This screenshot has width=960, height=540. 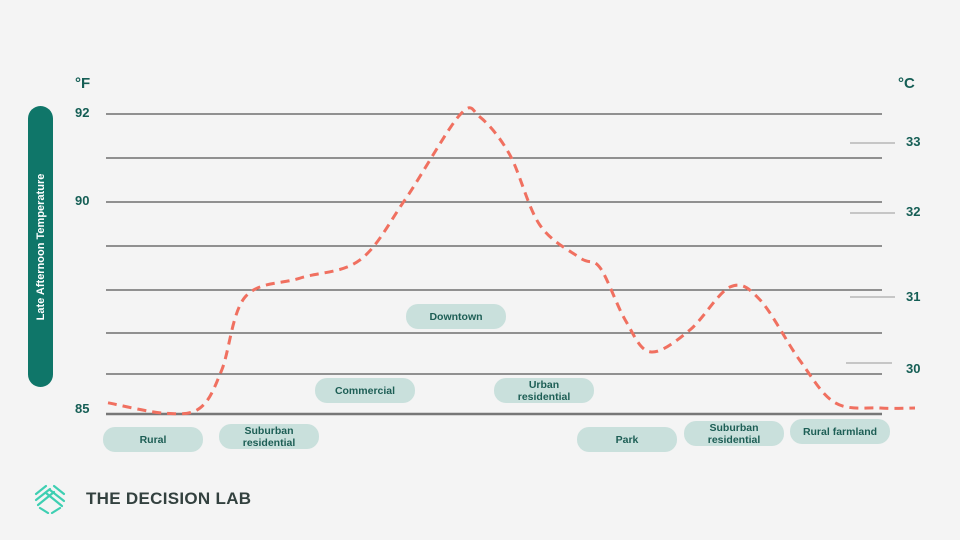 I want to click on zone-label: Urban residential, so click(x=544, y=390).